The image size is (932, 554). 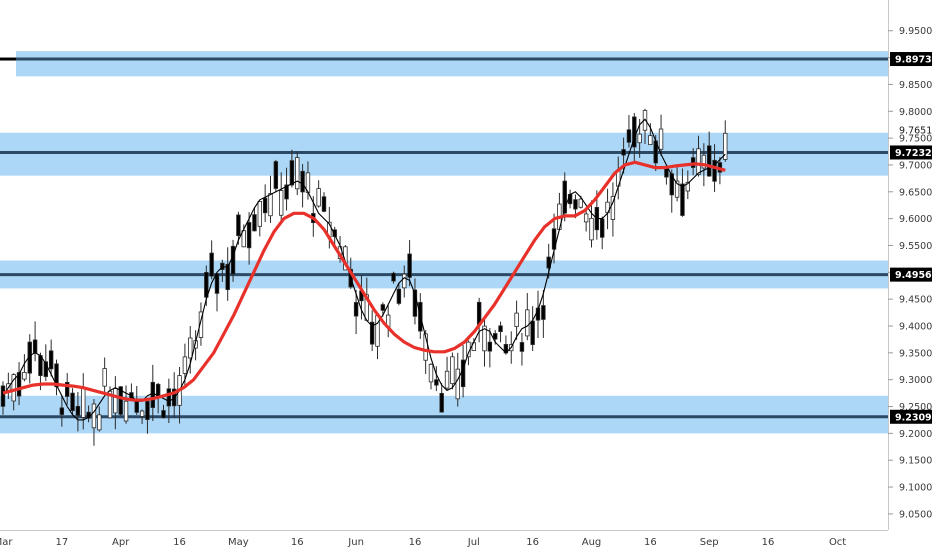 I want to click on level-price-label-1: 9.89730, so click(x=911, y=59).